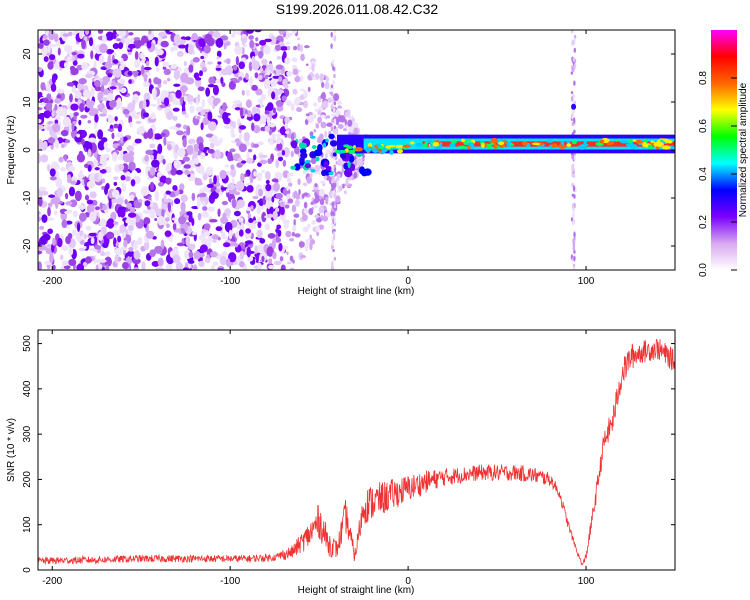  What do you see at coordinates (356, 590) in the screenshot?
I see `snr-x-label: Height of straight line (km)` at bounding box center [356, 590].